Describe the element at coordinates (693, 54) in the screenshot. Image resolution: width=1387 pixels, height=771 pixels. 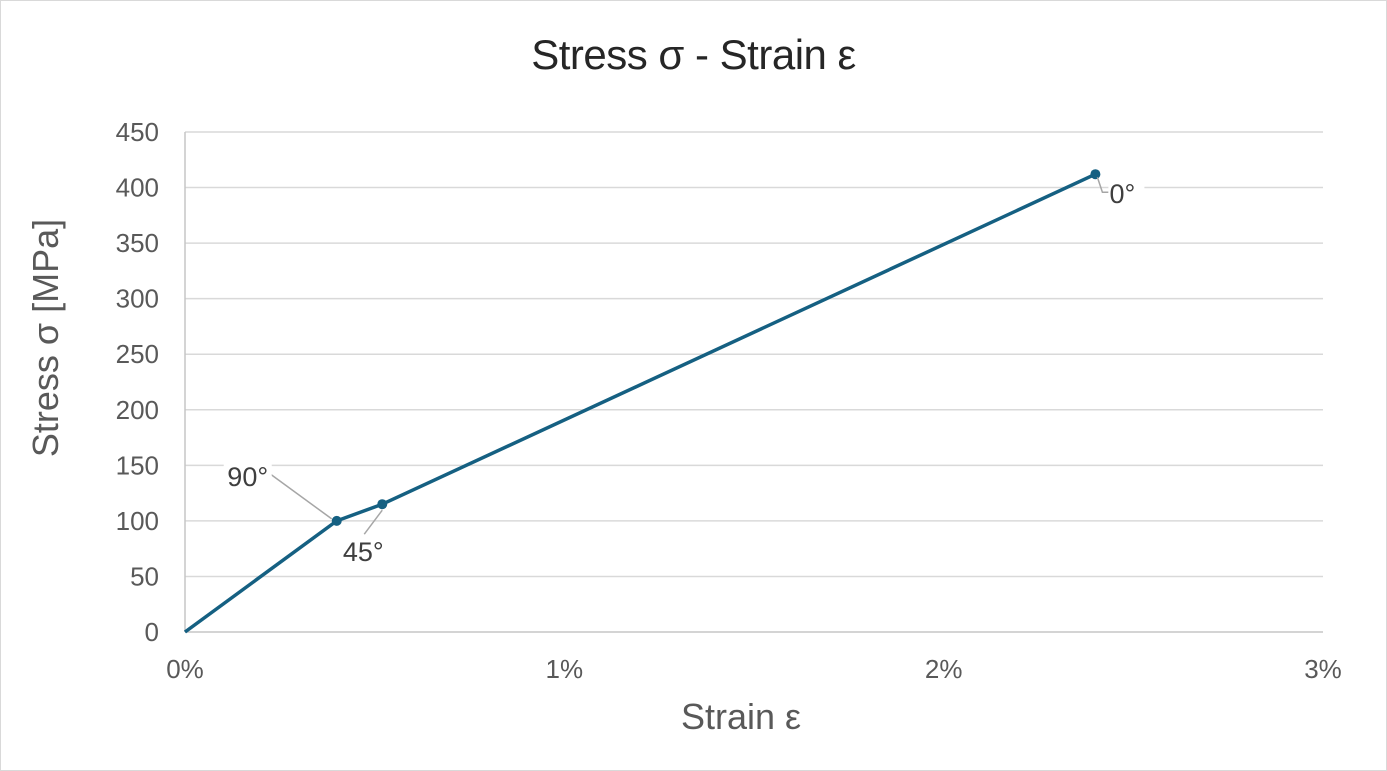
I see `chart-title: Stress σ - Strain ε` at that location.